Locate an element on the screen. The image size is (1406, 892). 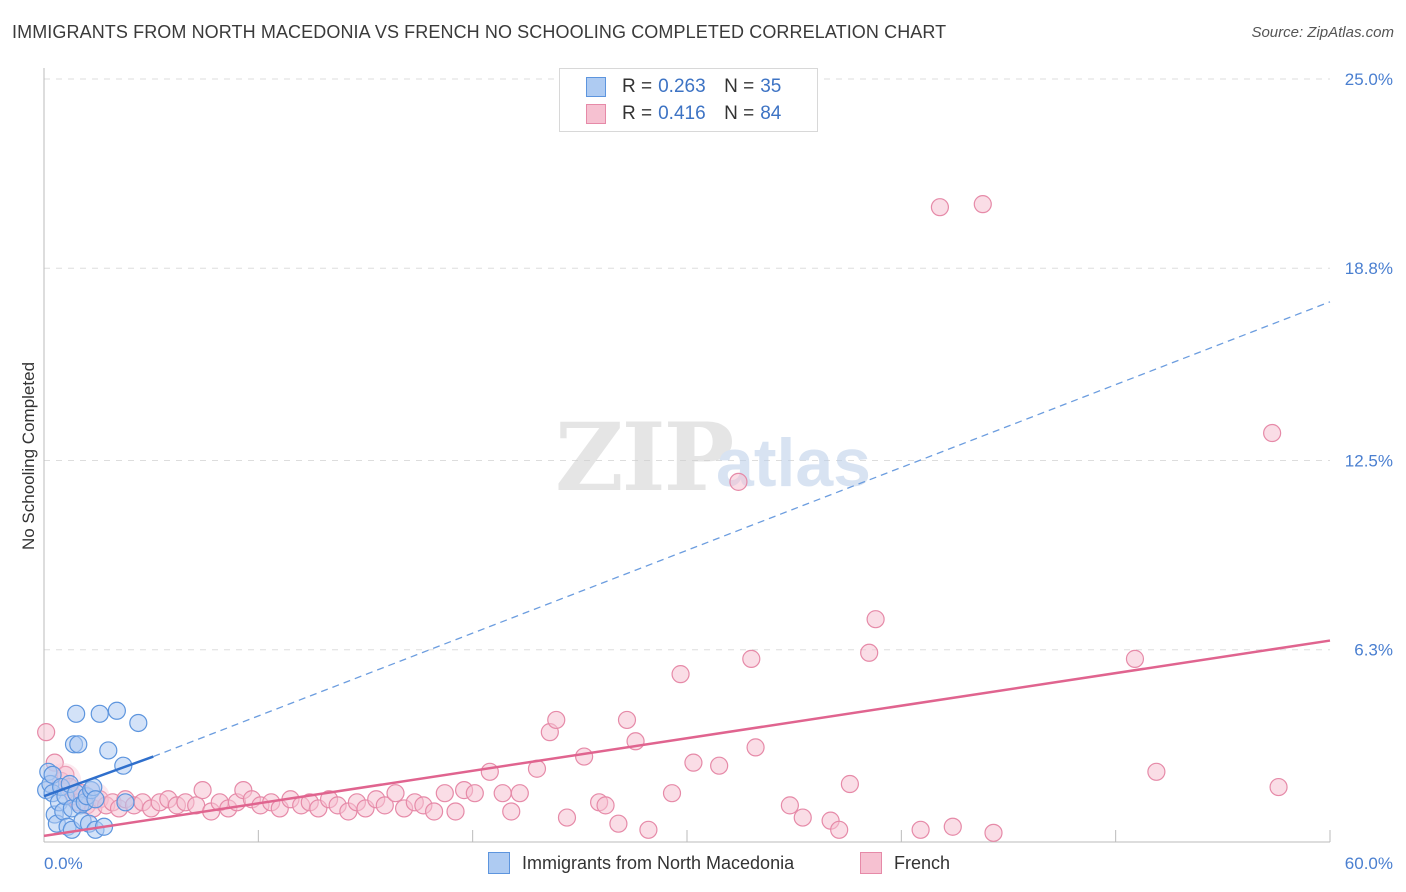
y-tick-label: 12.5% is located at coordinates (1369, 461).